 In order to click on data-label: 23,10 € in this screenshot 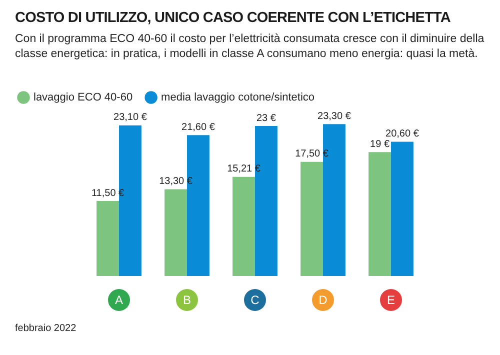, I will do `click(131, 118)`.